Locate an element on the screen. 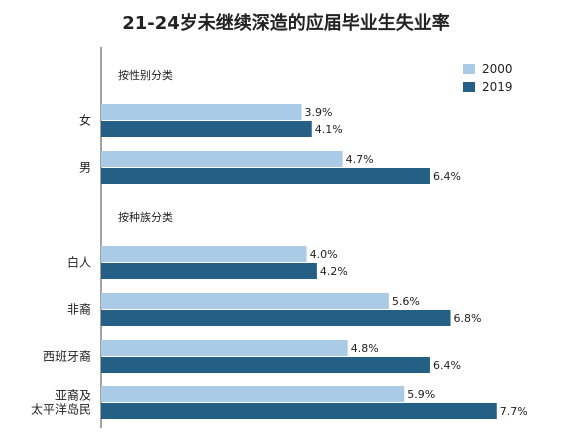 The width and height of the screenshot is (572, 443). legend: 2000 2019 is located at coordinates (488, 78).